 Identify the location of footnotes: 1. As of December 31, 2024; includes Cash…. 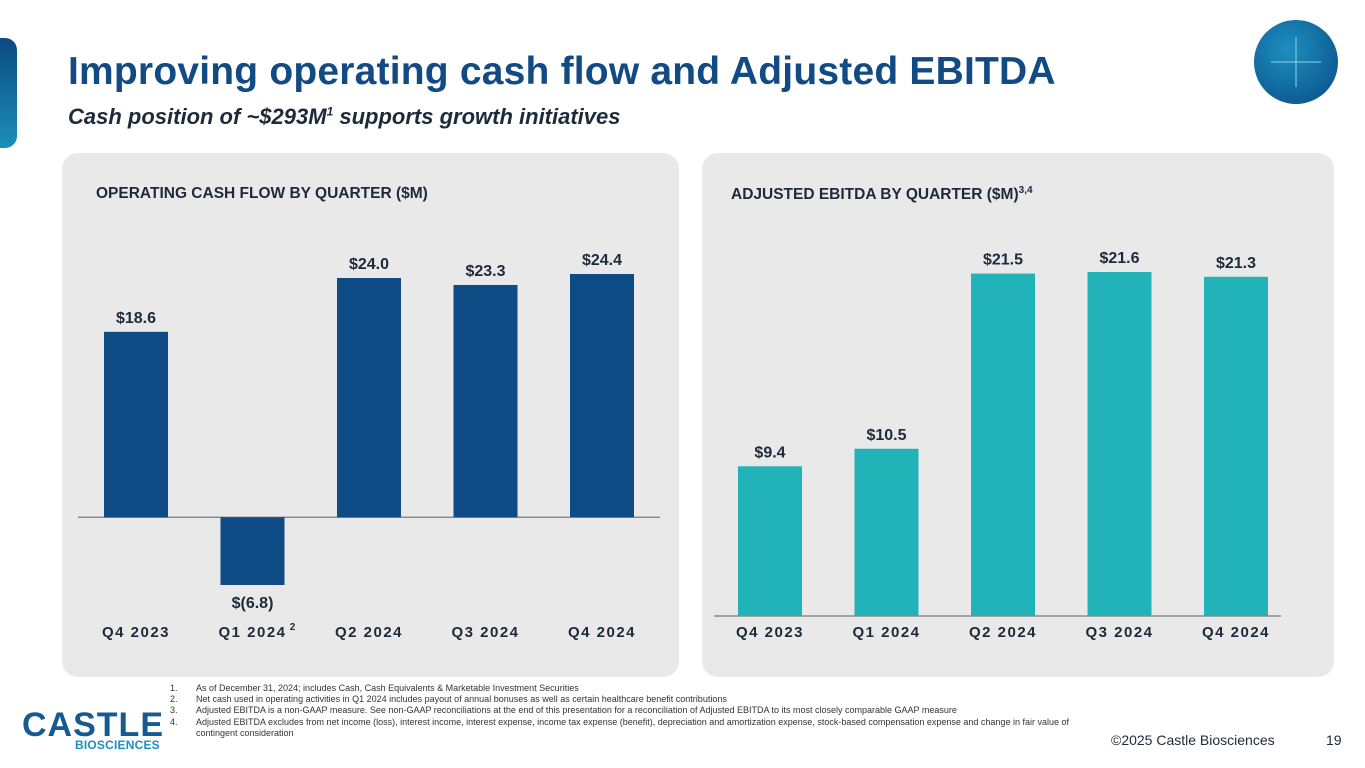
(637, 711).